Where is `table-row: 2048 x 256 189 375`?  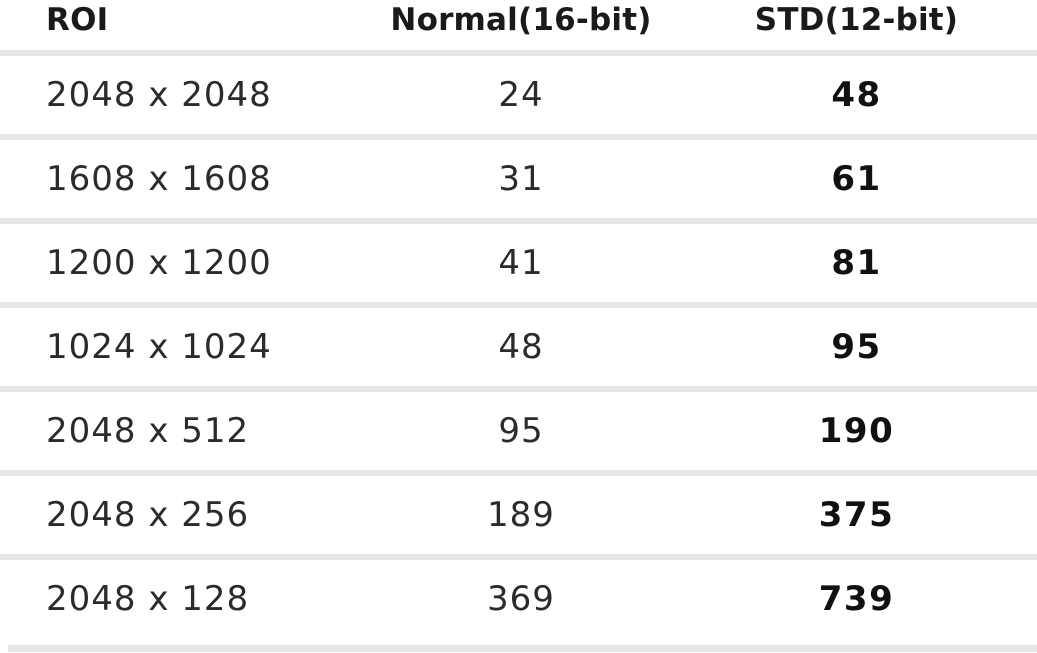
table-row: 2048 x 256 189 375 is located at coordinates (518, 518).